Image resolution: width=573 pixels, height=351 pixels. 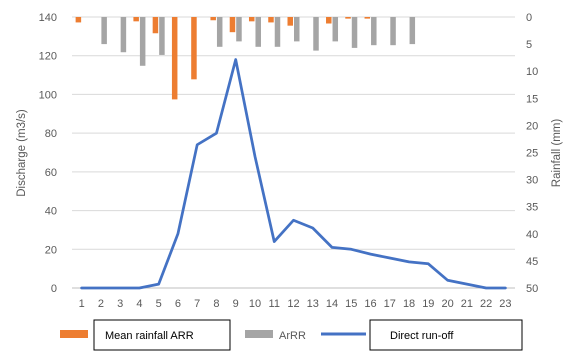 I want to click on x-tick-label: 22, so click(x=486, y=304).